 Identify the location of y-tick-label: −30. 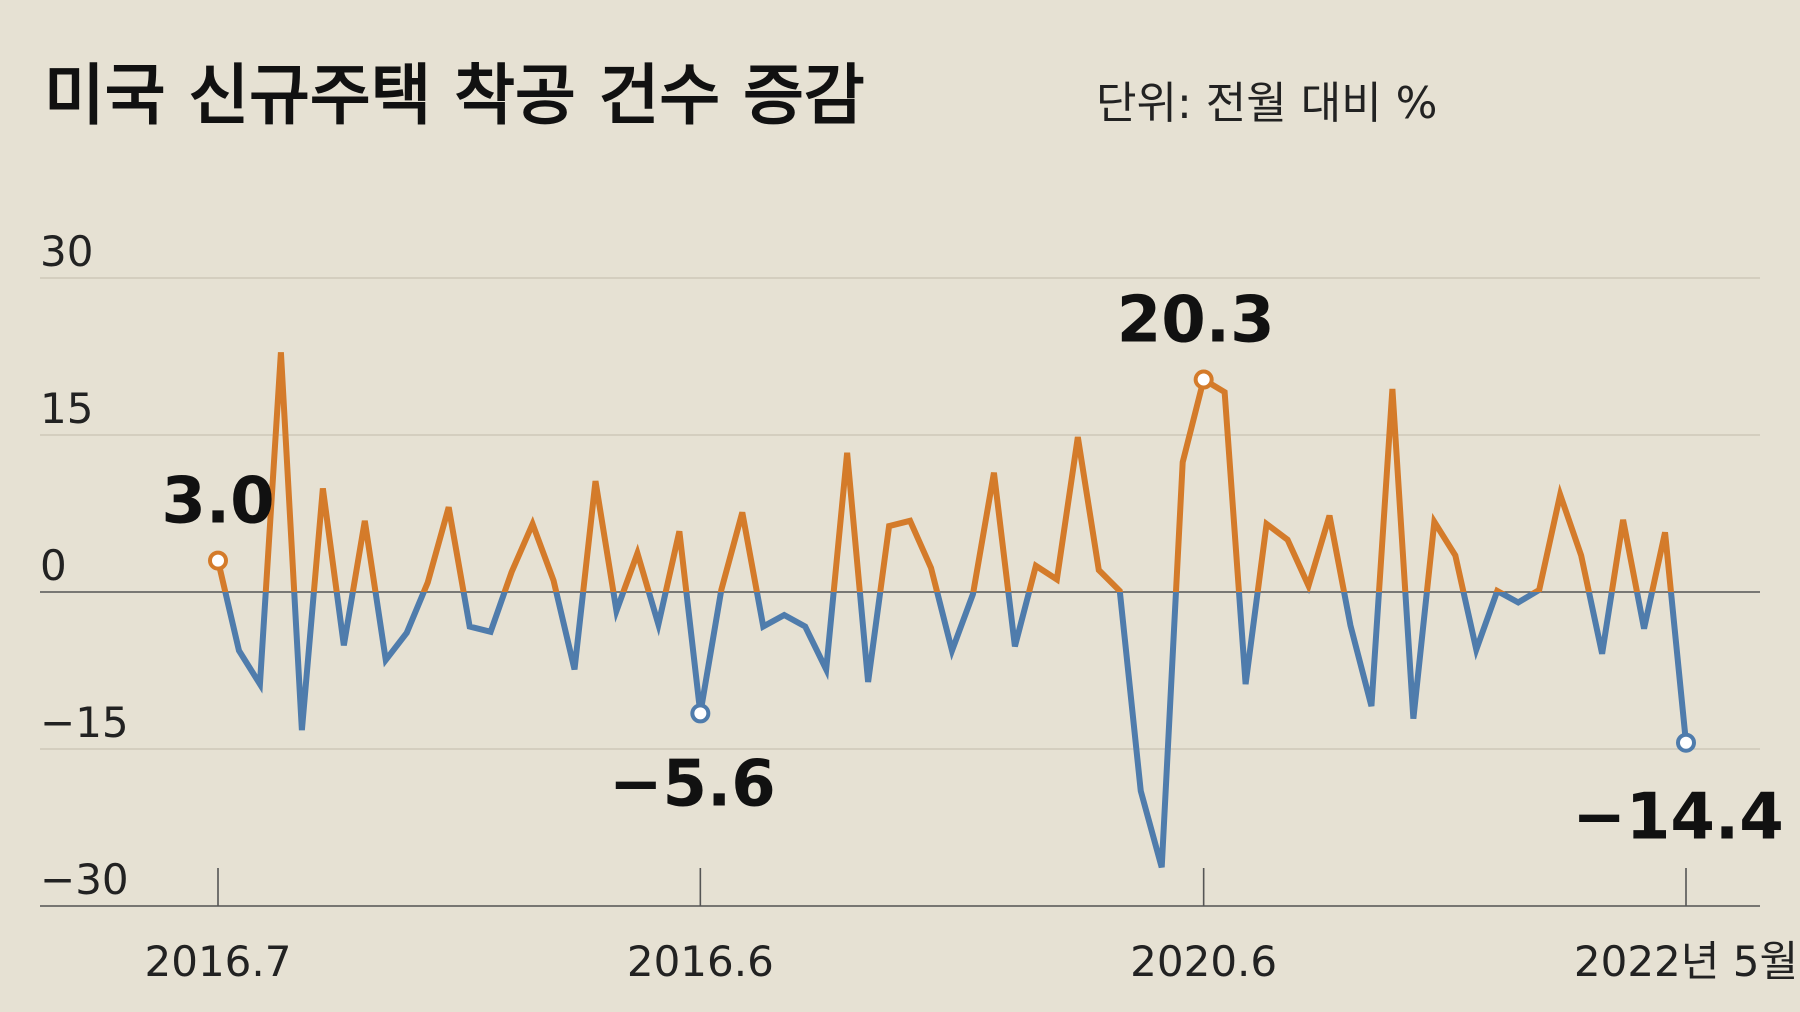
(84, 879).